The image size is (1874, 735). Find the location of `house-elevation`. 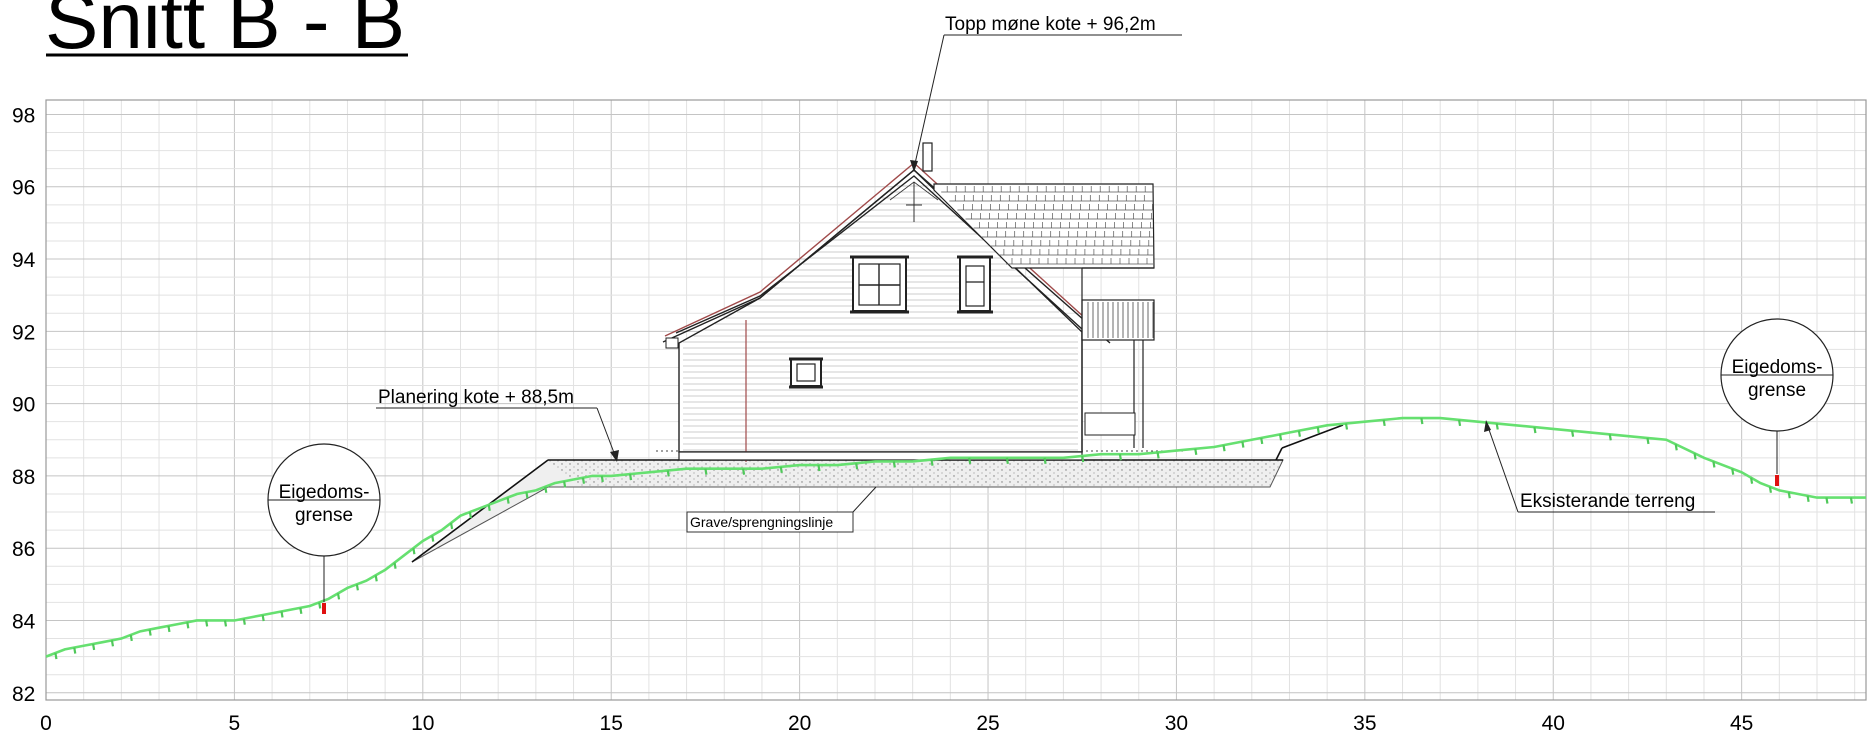

house-elevation is located at coordinates (920, 302).